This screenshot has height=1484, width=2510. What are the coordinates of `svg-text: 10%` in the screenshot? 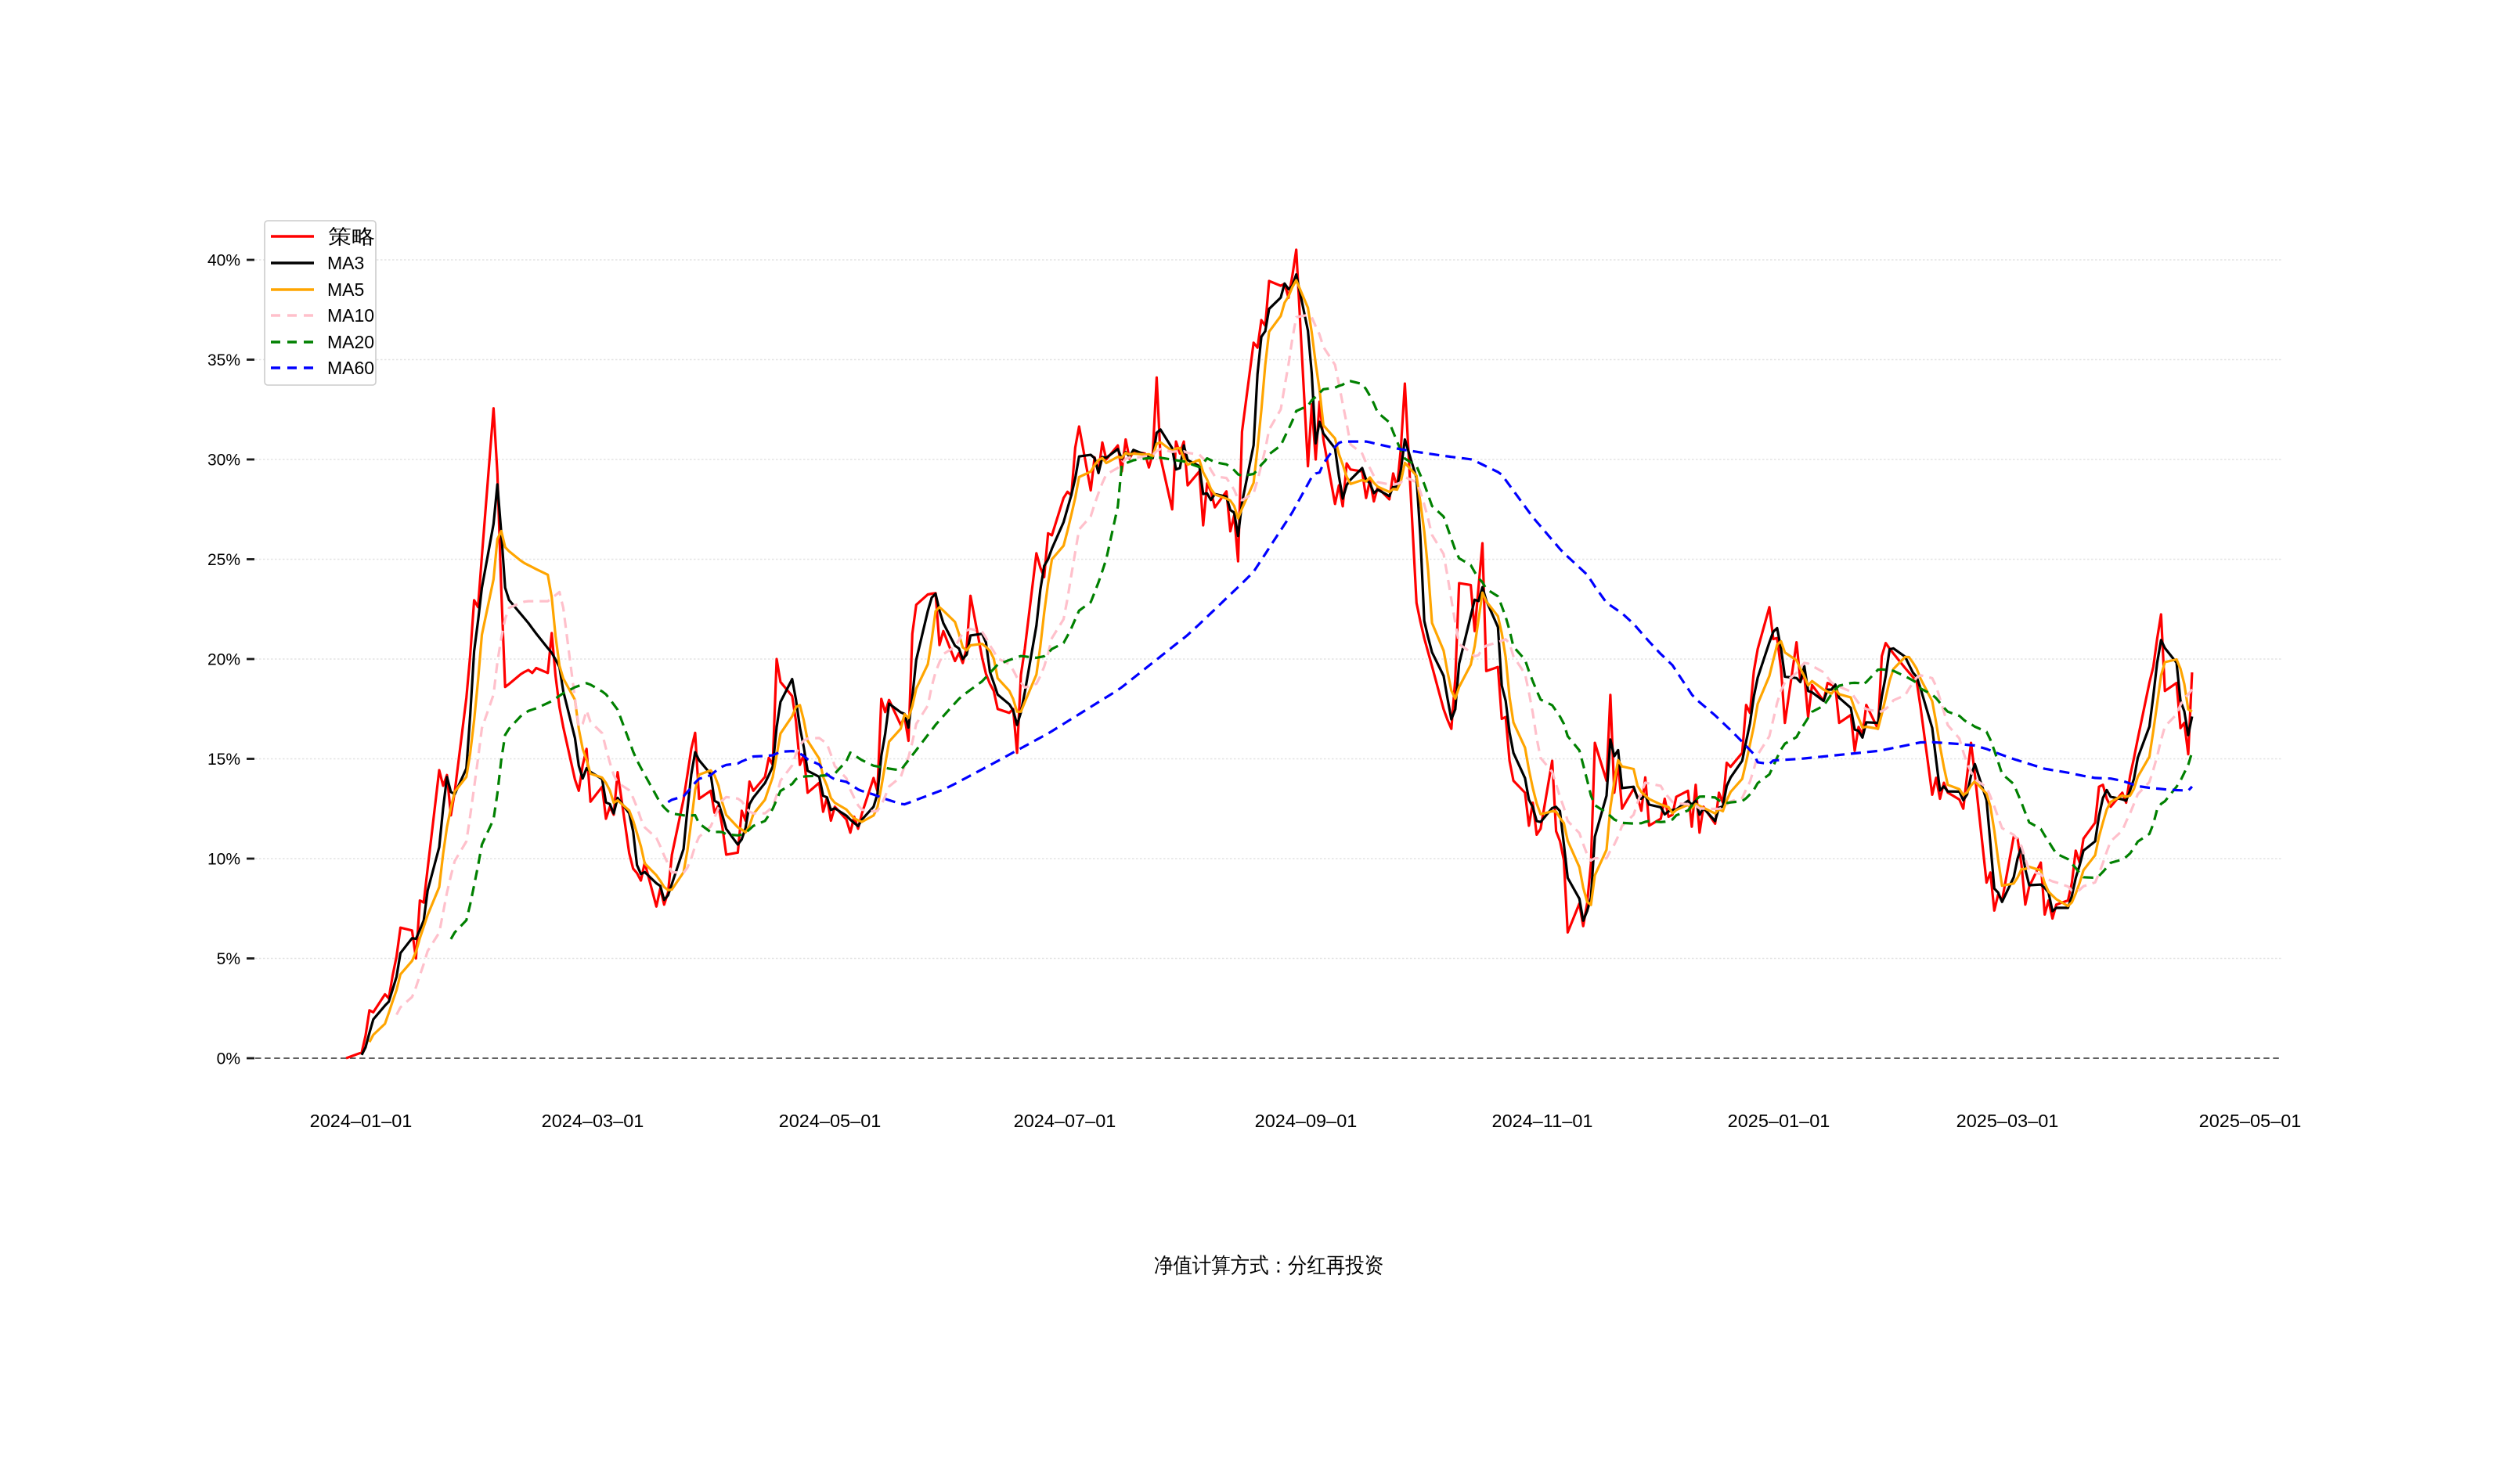 It's located at (223, 859).